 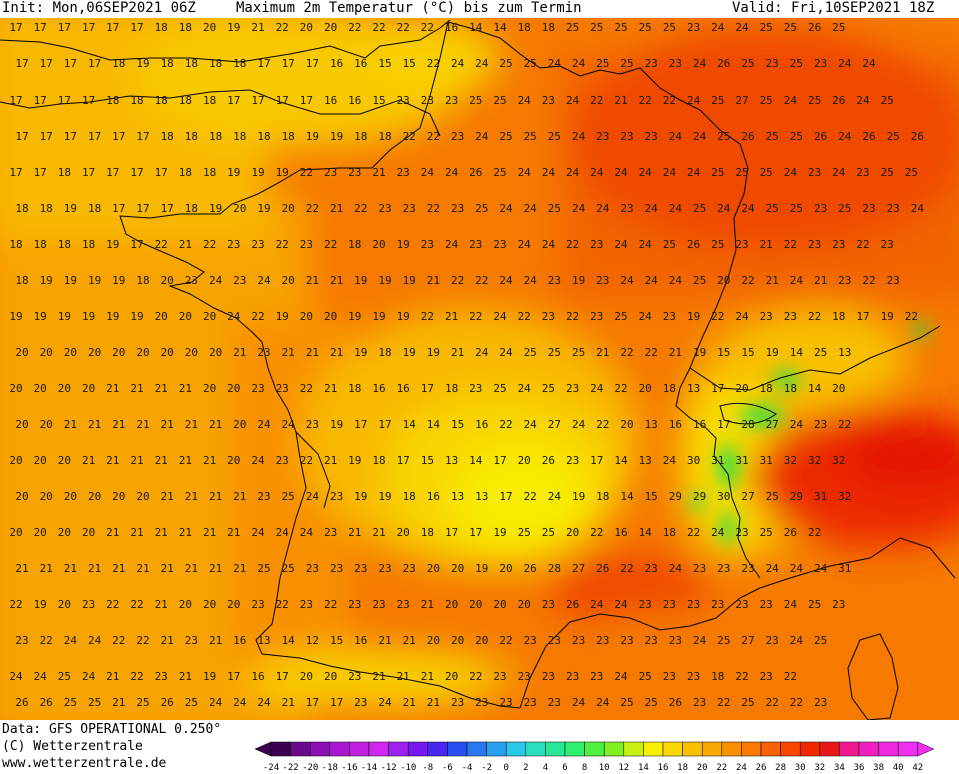 What do you see at coordinates (457, 424) in the screenshot?
I see `temperature-value: 15` at bounding box center [457, 424].